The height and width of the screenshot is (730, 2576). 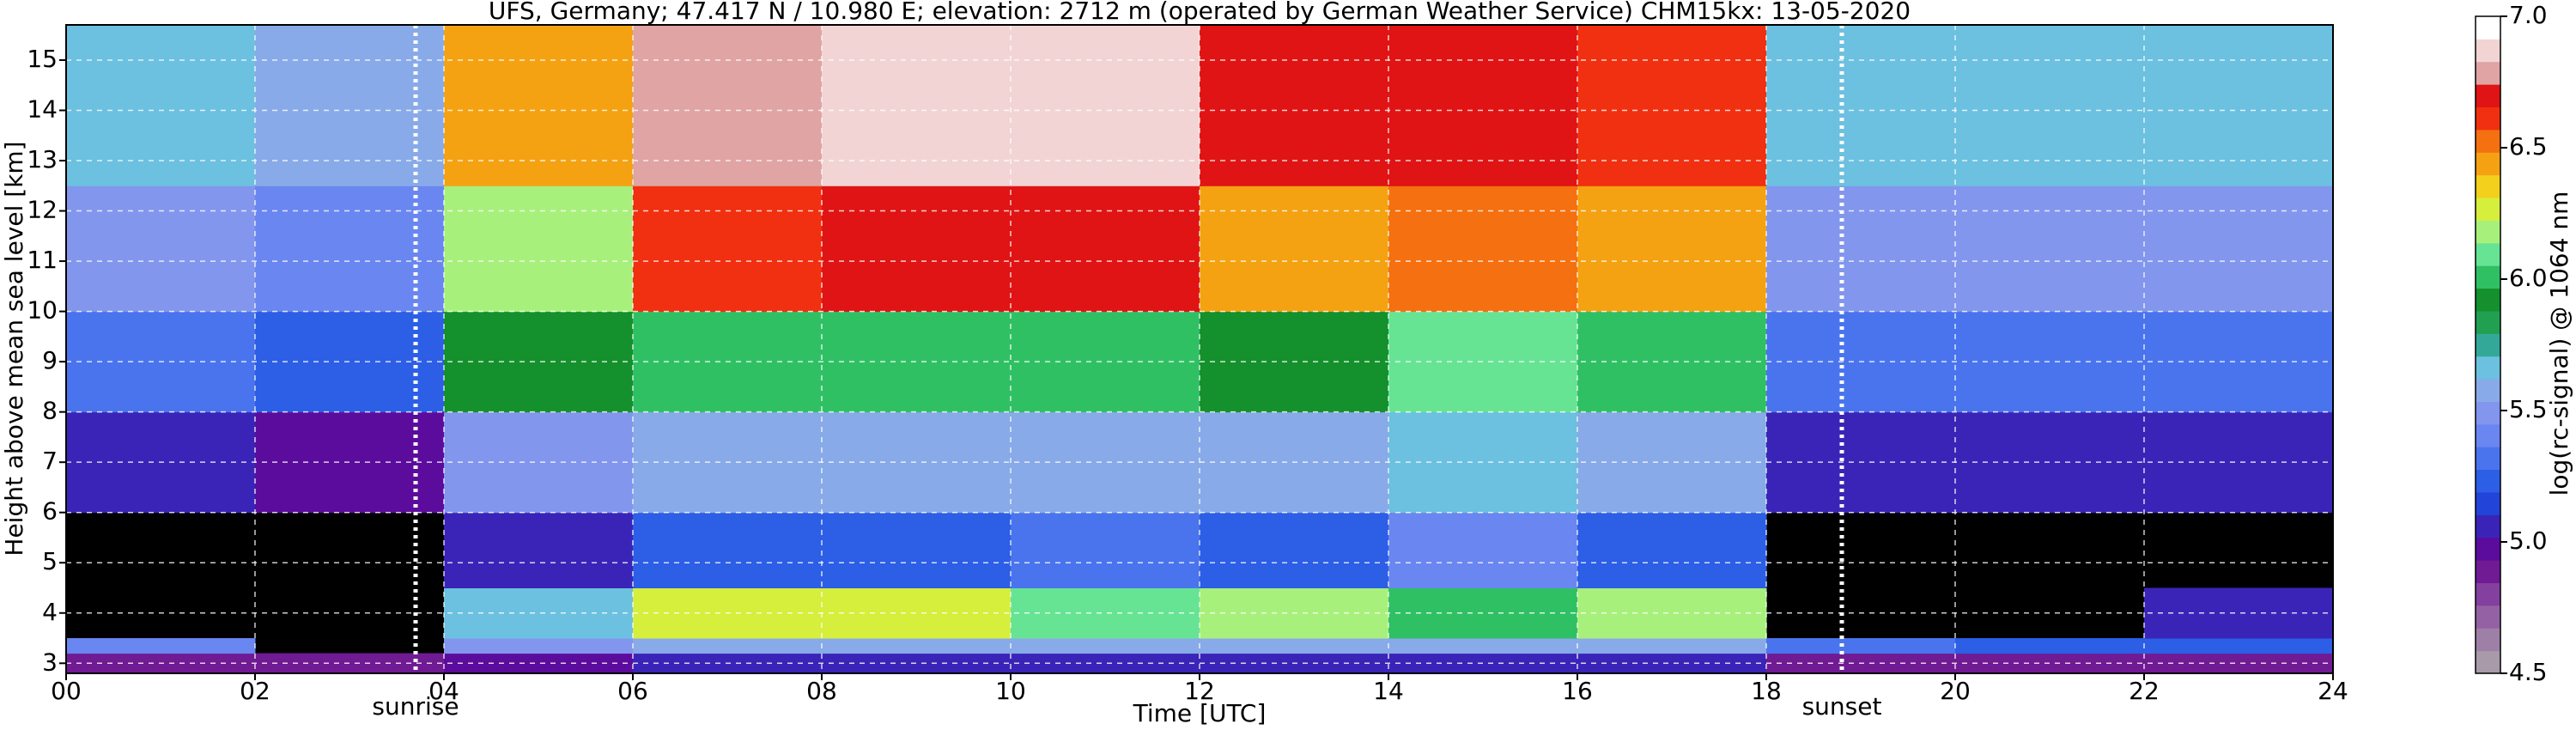 What do you see at coordinates (1842, 706) in the screenshot?
I see `annotation-label: sunset` at bounding box center [1842, 706].